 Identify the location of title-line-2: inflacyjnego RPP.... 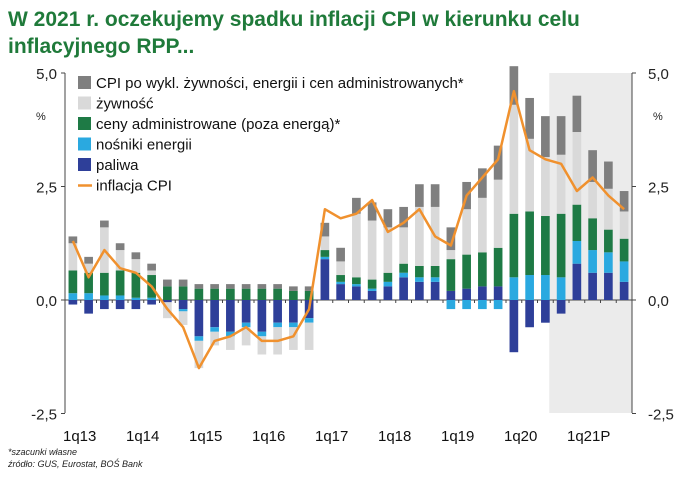
(101, 46).